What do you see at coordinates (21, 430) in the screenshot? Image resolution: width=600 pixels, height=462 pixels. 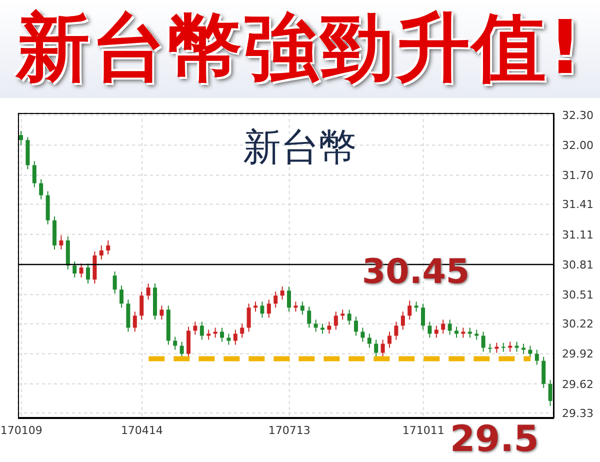 I see `x-tick-label: 170109` at bounding box center [21, 430].